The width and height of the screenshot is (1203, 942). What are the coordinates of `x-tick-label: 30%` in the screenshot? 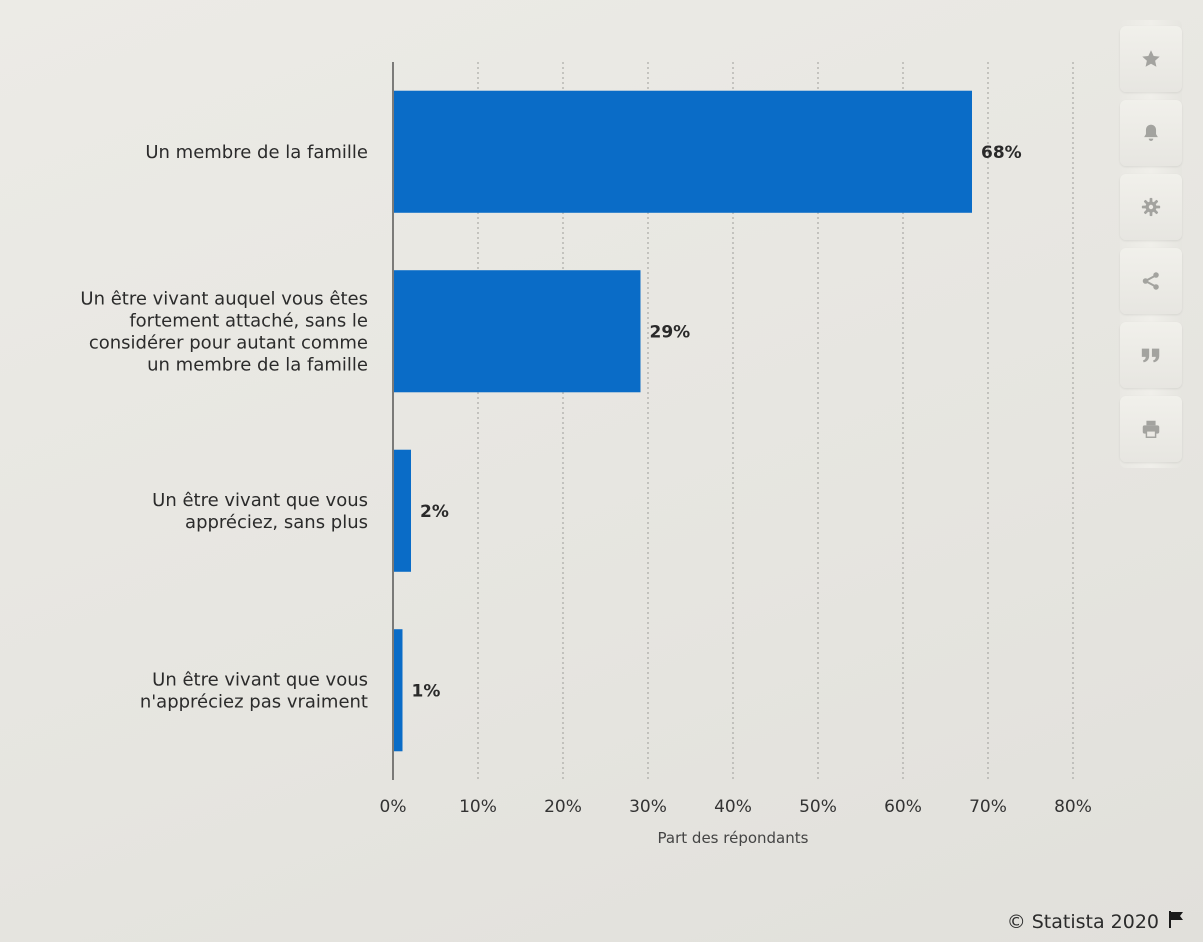 It's located at (648, 807).